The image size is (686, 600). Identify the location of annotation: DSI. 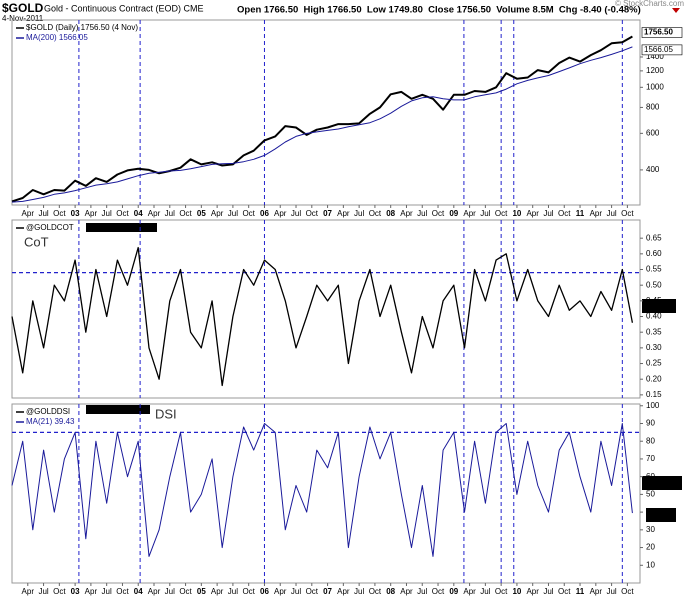
(166, 413).